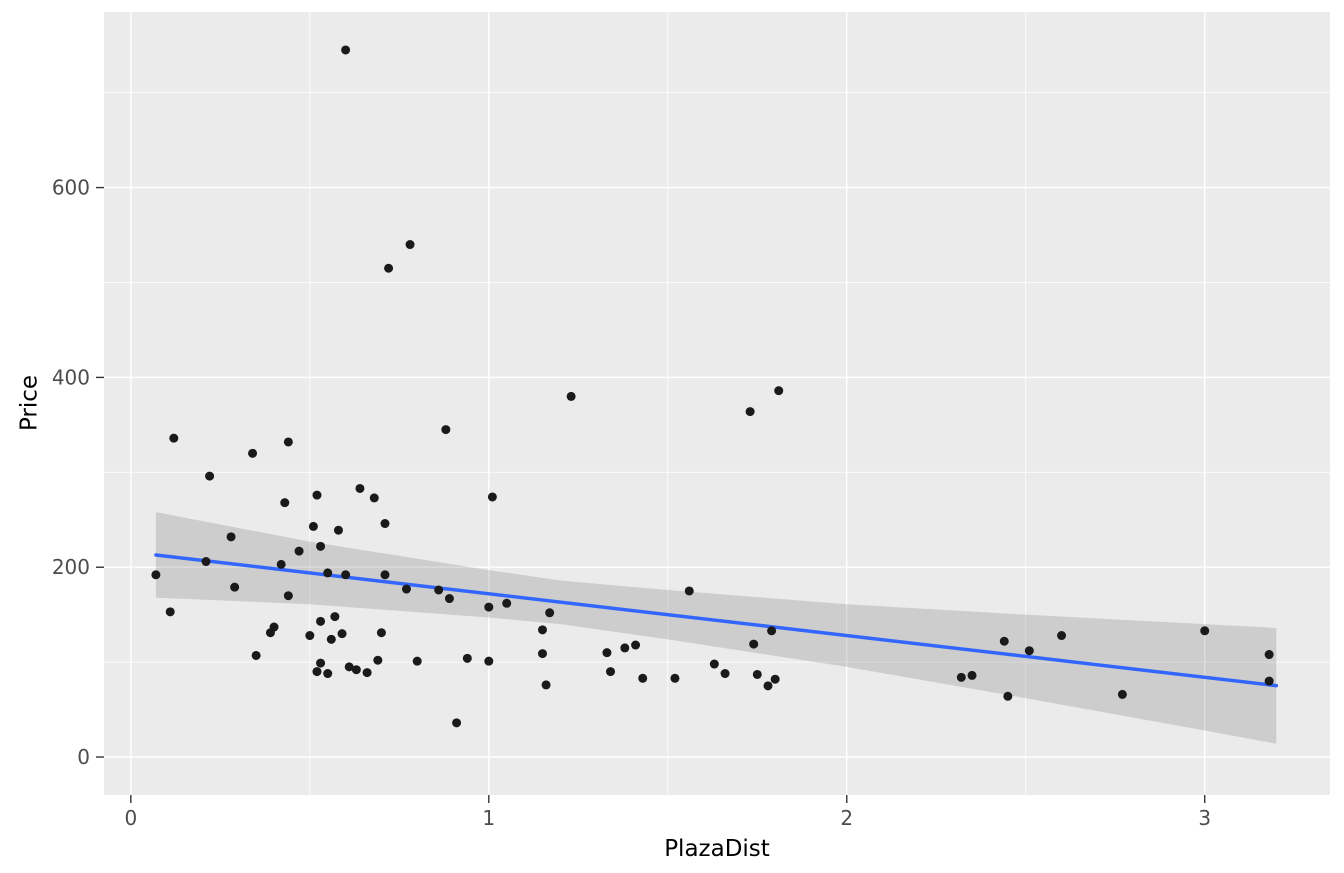 The width and height of the screenshot is (1344, 873). Describe the element at coordinates (71, 567) in the screenshot. I see `y-tick-label: 200` at that location.